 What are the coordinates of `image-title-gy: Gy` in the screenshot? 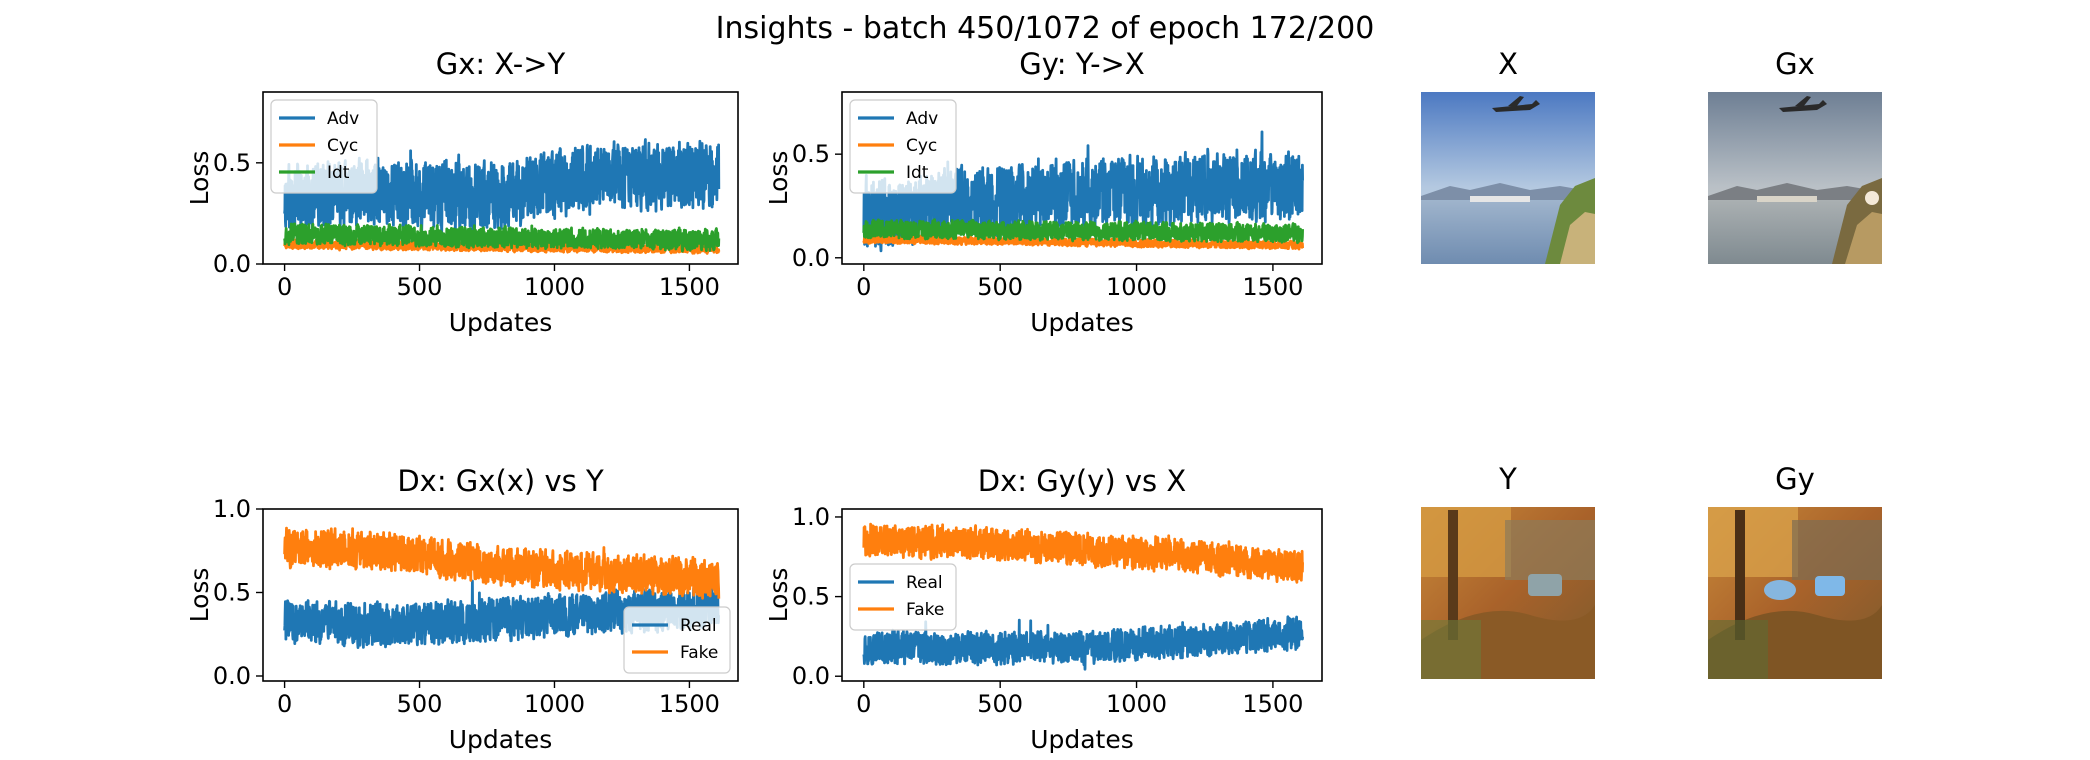 It's located at (1795, 479).